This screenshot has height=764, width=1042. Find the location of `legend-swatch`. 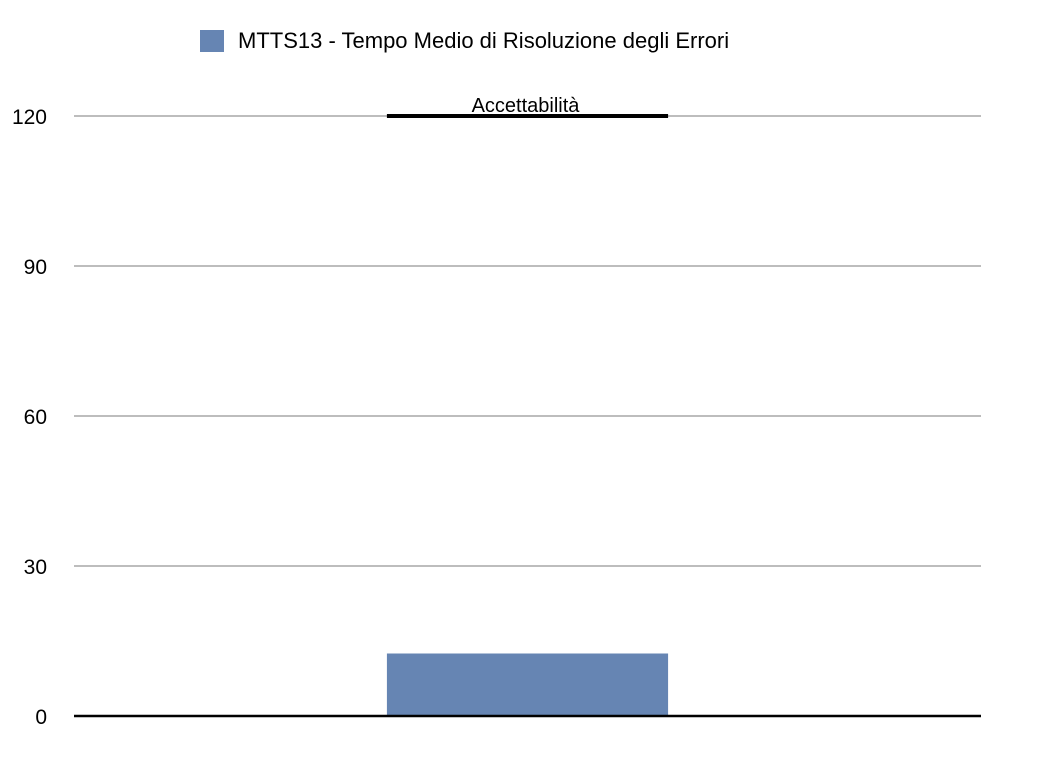

legend-swatch is located at coordinates (212, 41).